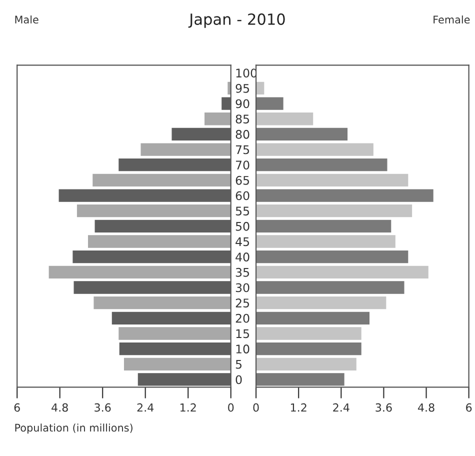 The width and height of the screenshot is (475, 456). What do you see at coordinates (243, 195) in the screenshot?
I see `y-tick-label: 60` at bounding box center [243, 195].